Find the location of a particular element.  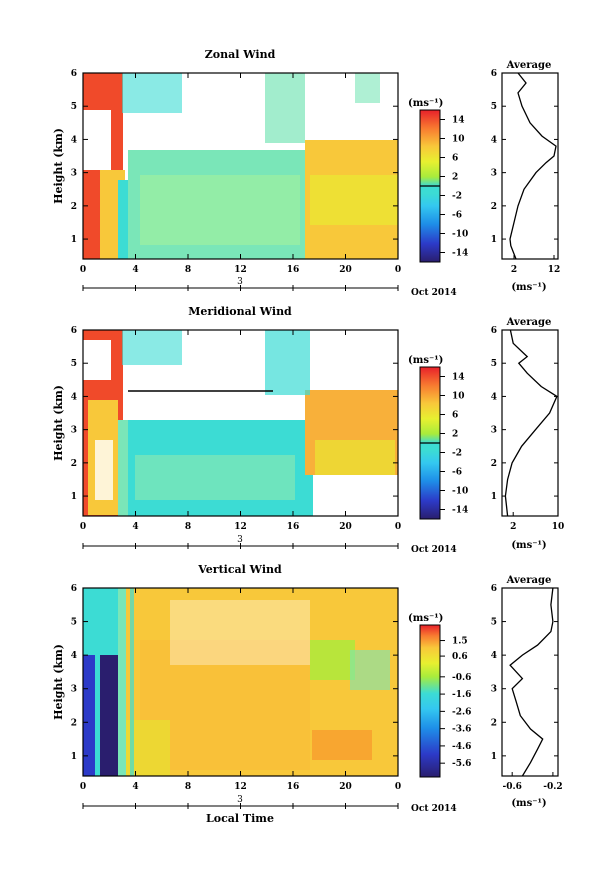

chart-title: Vertical Wind is located at coordinates (239, 569).